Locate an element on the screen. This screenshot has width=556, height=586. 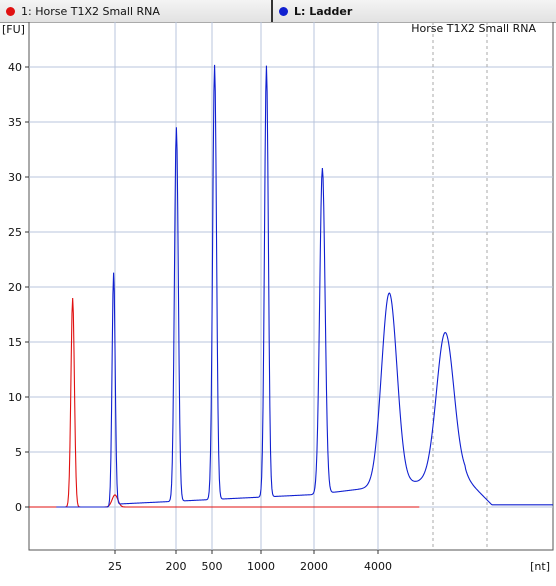
ladder-color-dot is located at coordinates (283, 11).